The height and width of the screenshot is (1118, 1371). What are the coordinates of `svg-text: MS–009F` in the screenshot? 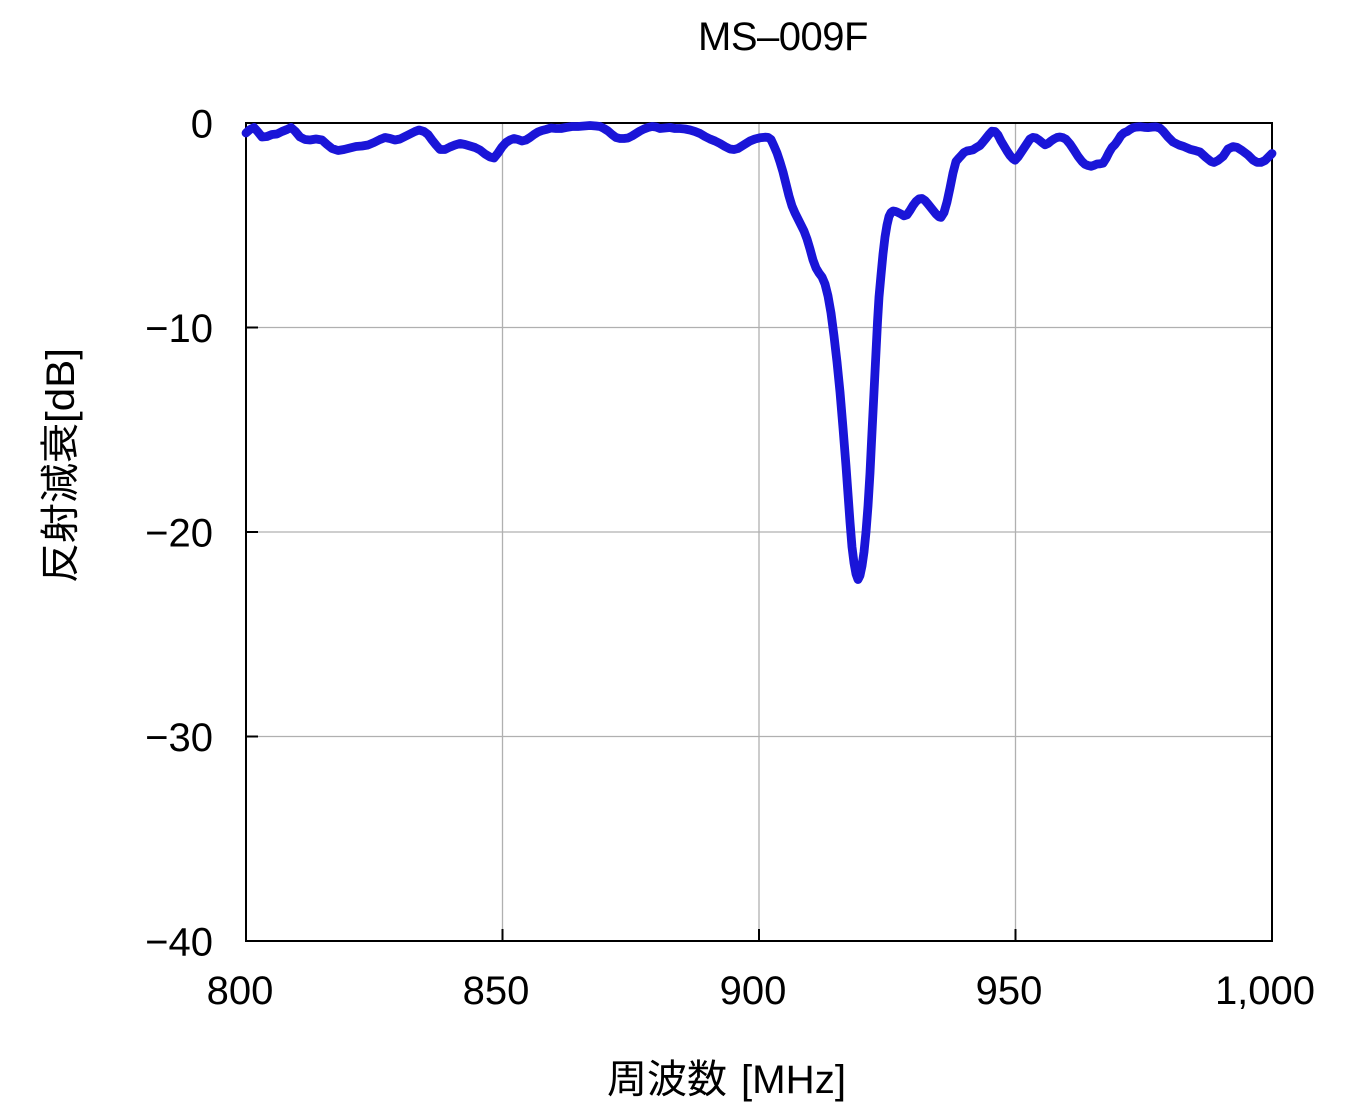 It's located at (783, 37).